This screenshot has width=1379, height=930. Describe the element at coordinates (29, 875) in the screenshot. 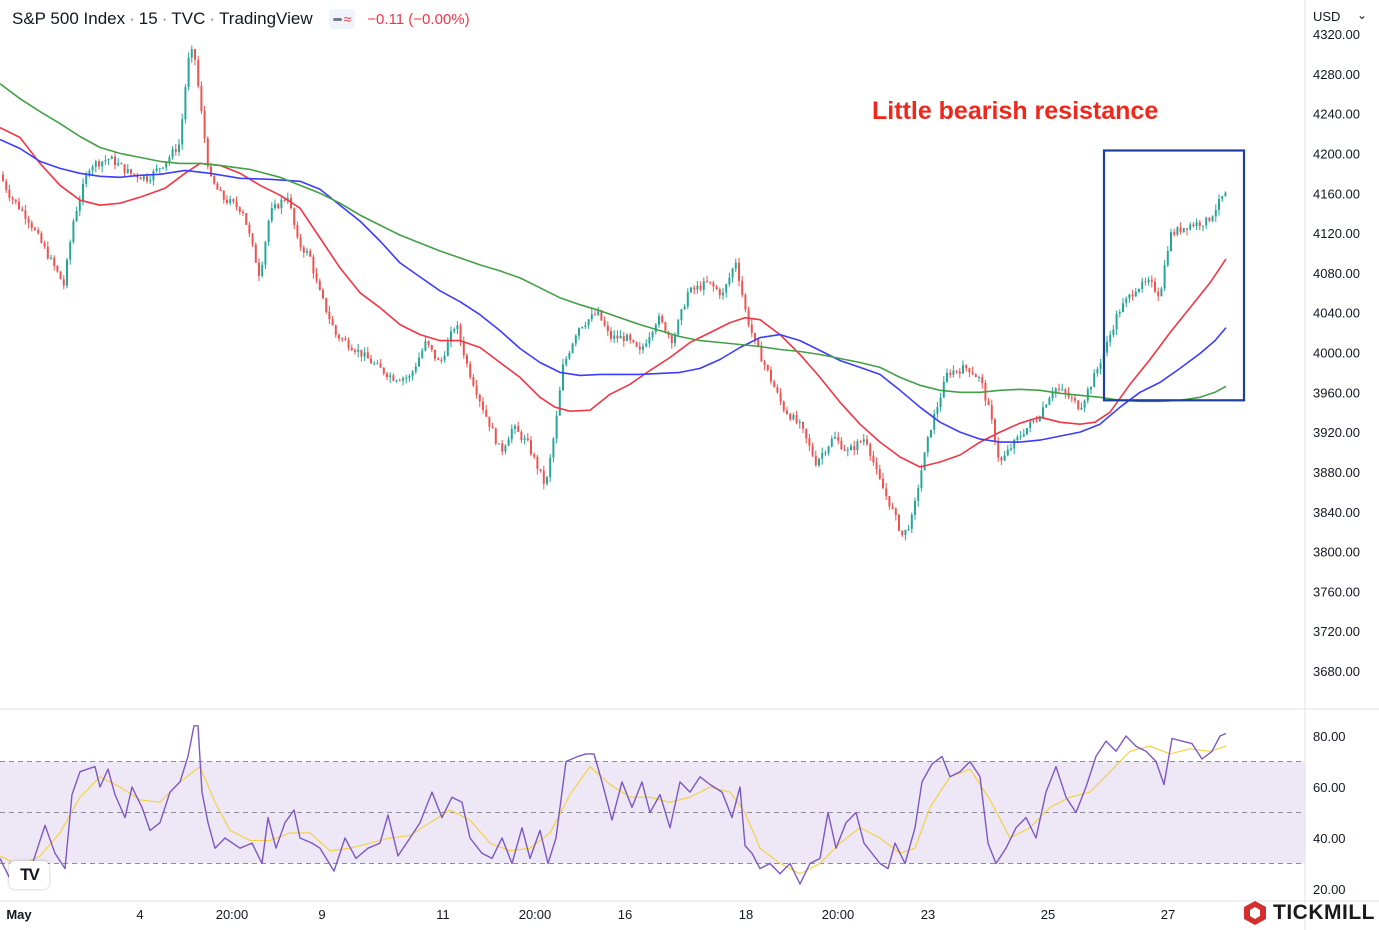

I see `tradingview-logo-icon: TV` at that location.